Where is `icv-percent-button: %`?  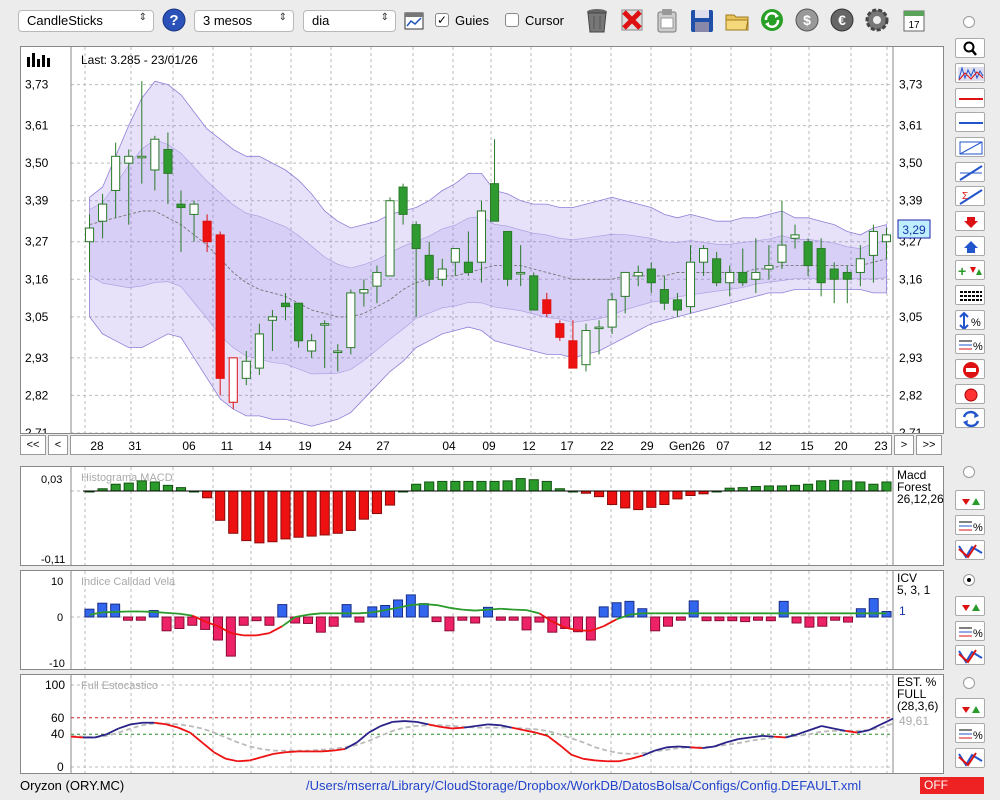
icv-percent-button: % is located at coordinates (970, 631).